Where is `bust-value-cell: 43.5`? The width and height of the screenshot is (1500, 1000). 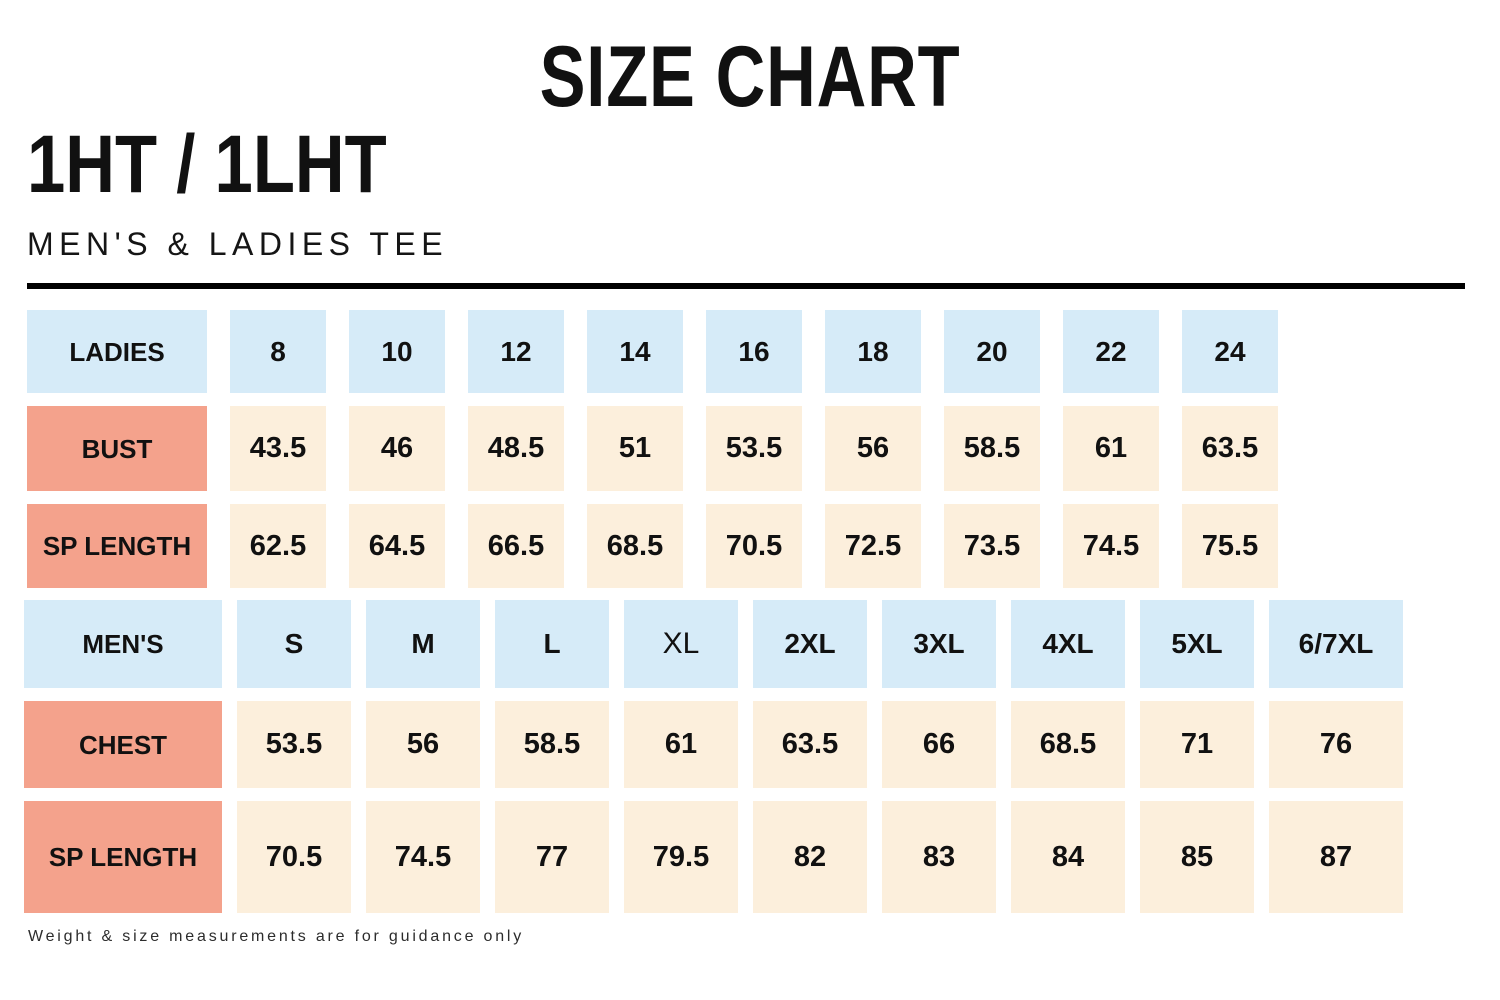 bust-value-cell: 43.5 is located at coordinates (278, 448).